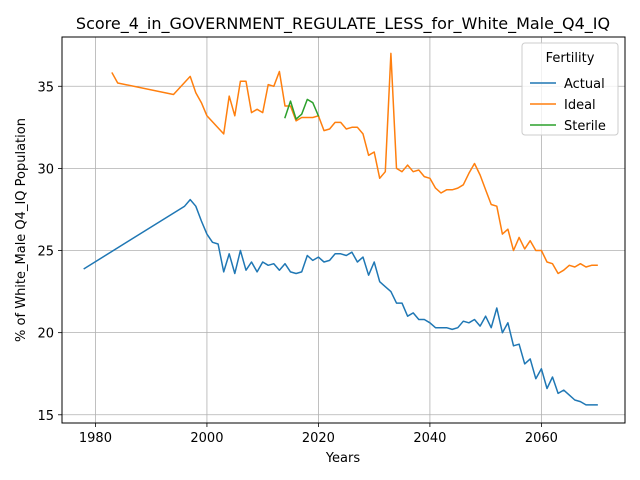  I want to click on y-tick-label: 20, so click(45, 334).